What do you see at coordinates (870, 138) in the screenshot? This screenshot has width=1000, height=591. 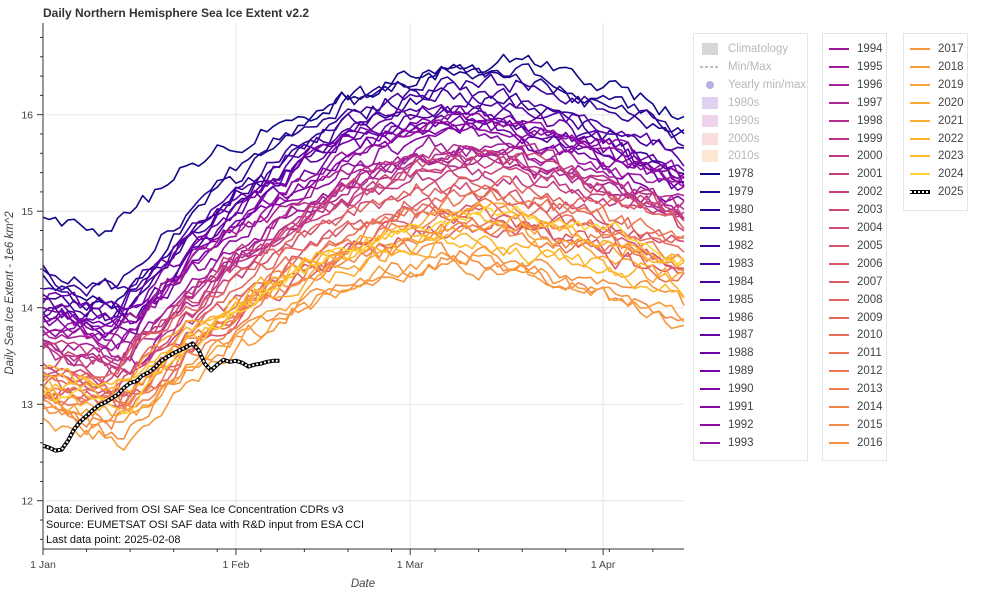 I see `legend-label: 1999` at bounding box center [870, 138].